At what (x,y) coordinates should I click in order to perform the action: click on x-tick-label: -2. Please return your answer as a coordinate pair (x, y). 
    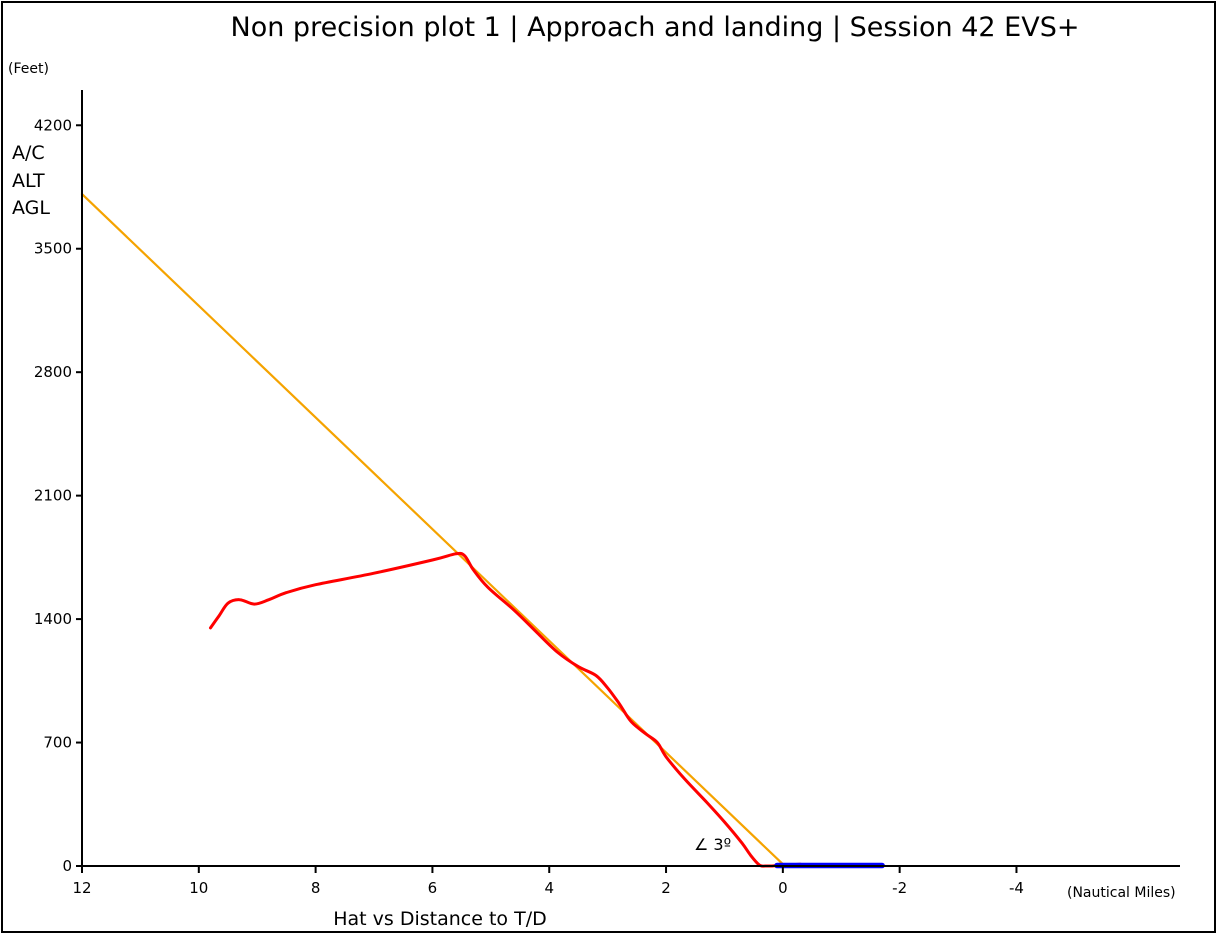
    Looking at the image, I should click on (899, 888).